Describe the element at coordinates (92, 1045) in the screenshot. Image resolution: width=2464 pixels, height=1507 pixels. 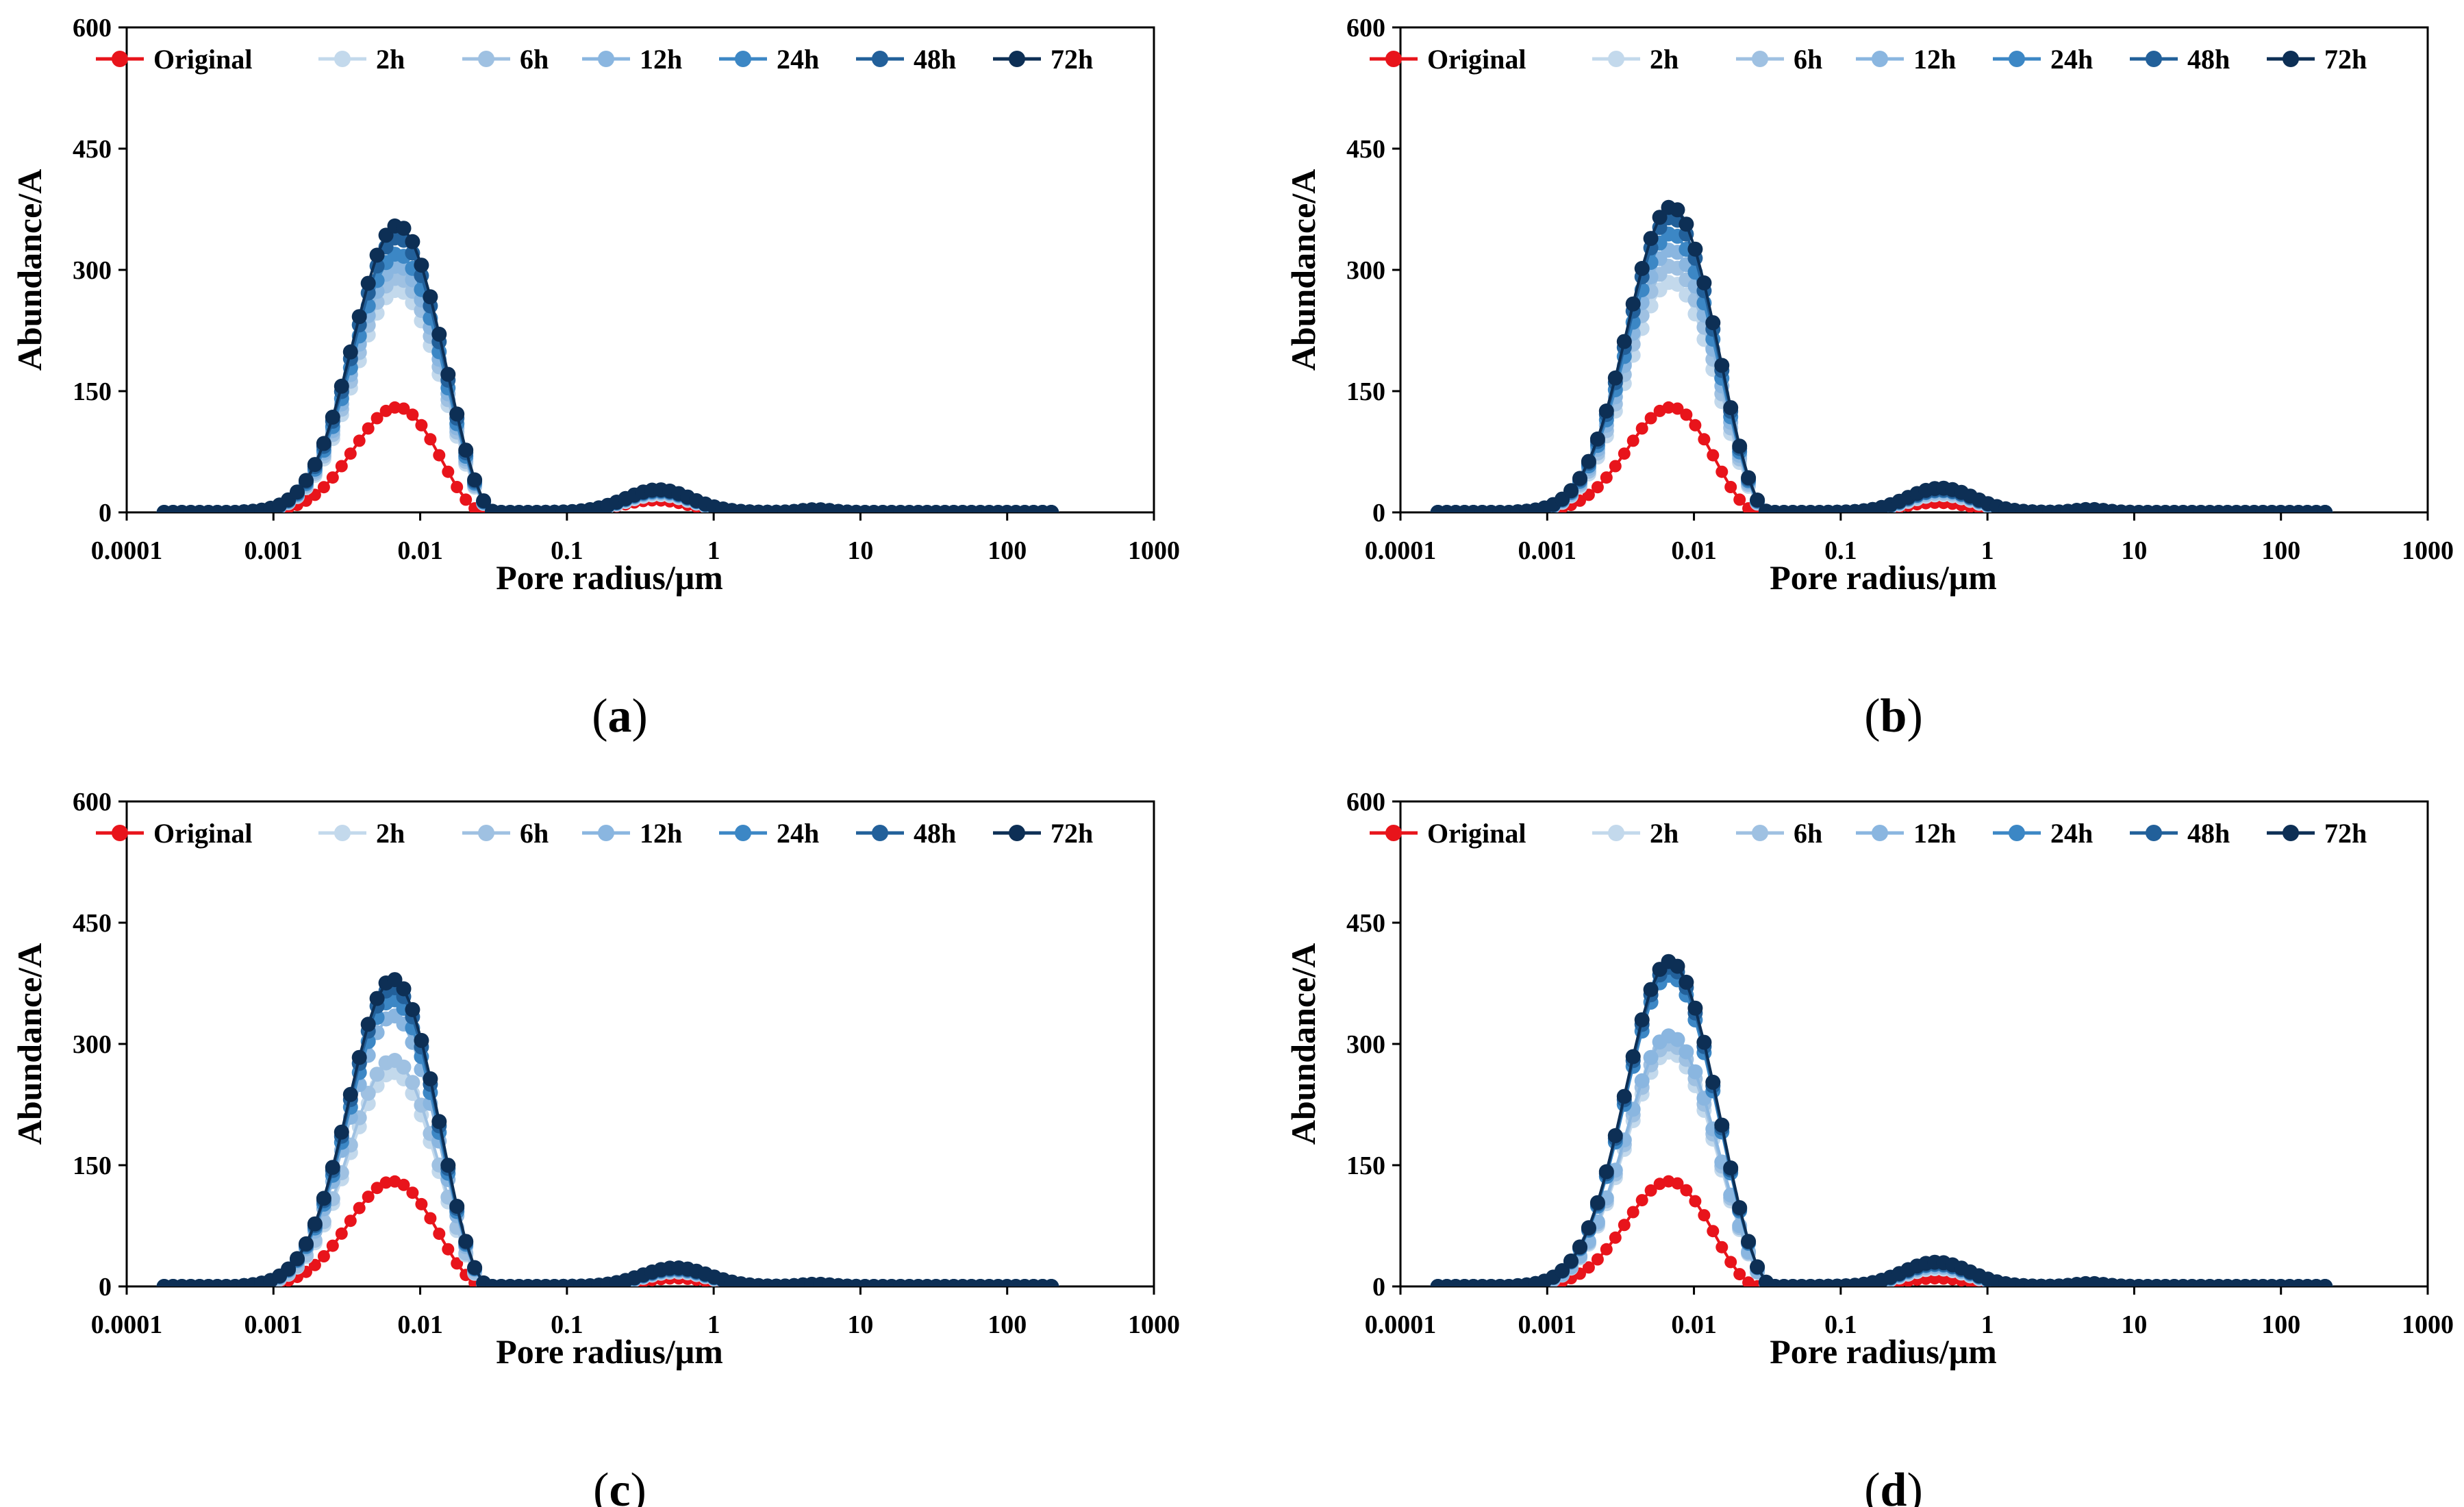
I see `y-tick-label: 300` at that location.